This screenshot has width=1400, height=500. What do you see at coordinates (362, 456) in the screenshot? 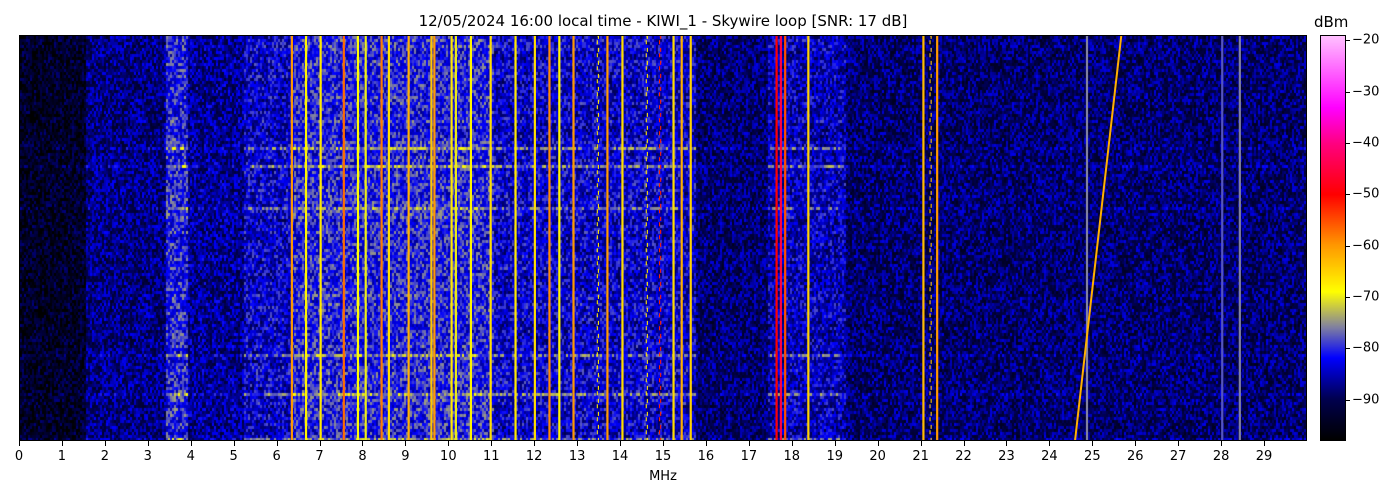
I see `x-tick-label: 8` at bounding box center [362, 456].